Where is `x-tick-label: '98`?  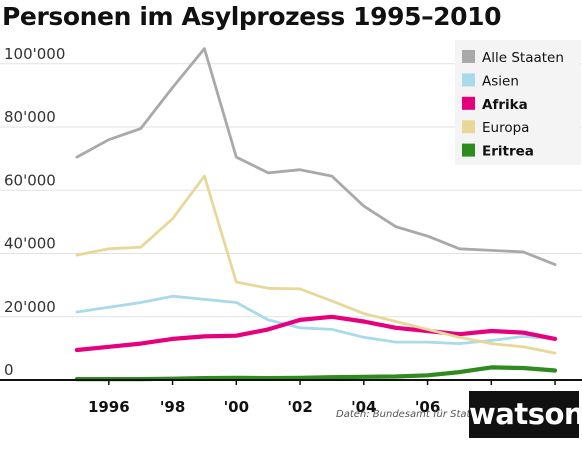
x-tick-label: '98 is located at coordinates (172, 407).